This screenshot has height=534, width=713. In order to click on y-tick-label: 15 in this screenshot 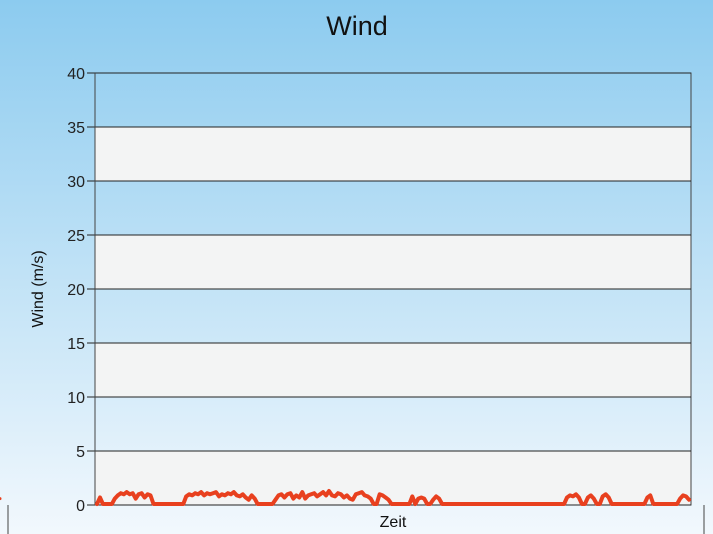, I will do `click(76, 344)`.